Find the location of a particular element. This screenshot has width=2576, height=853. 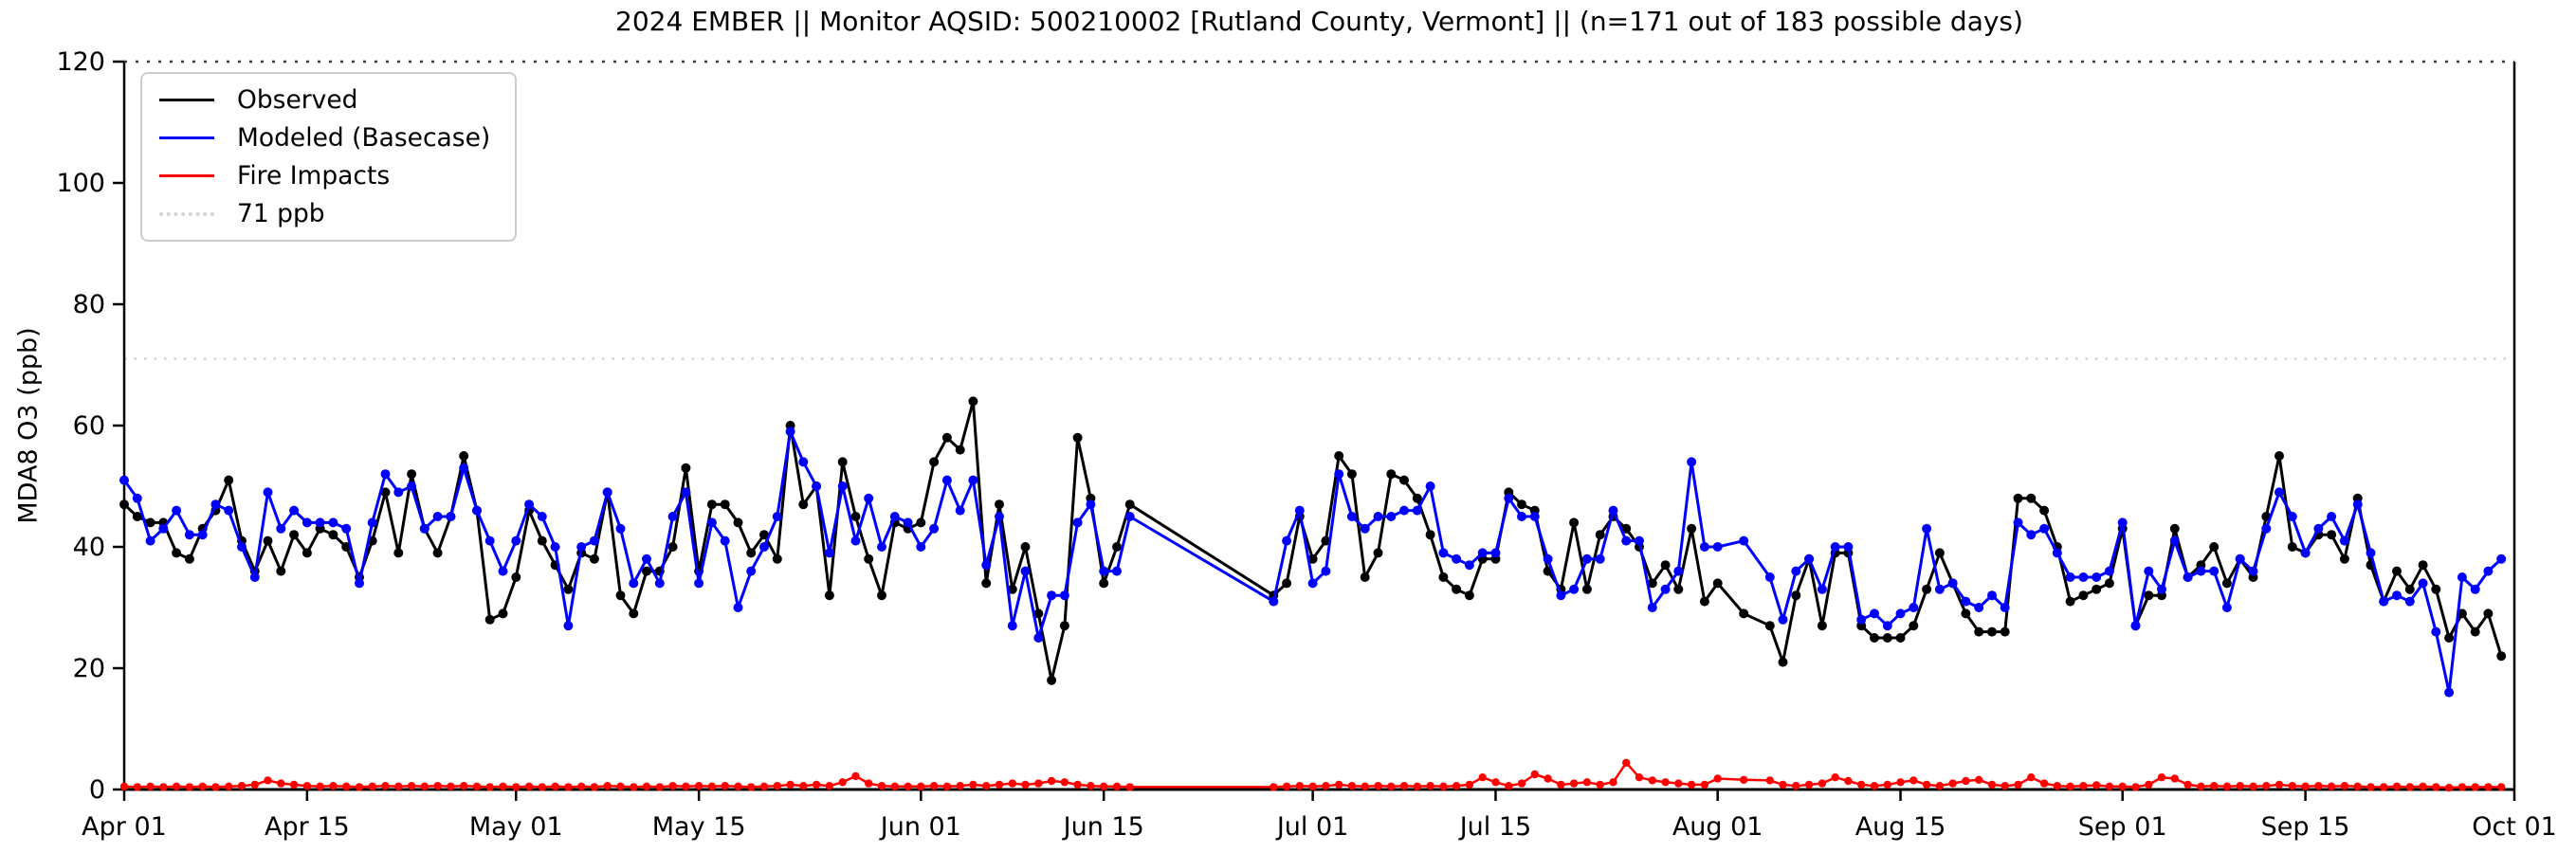

svg-text: Jul 01 is located at coordinates (1312, 827).